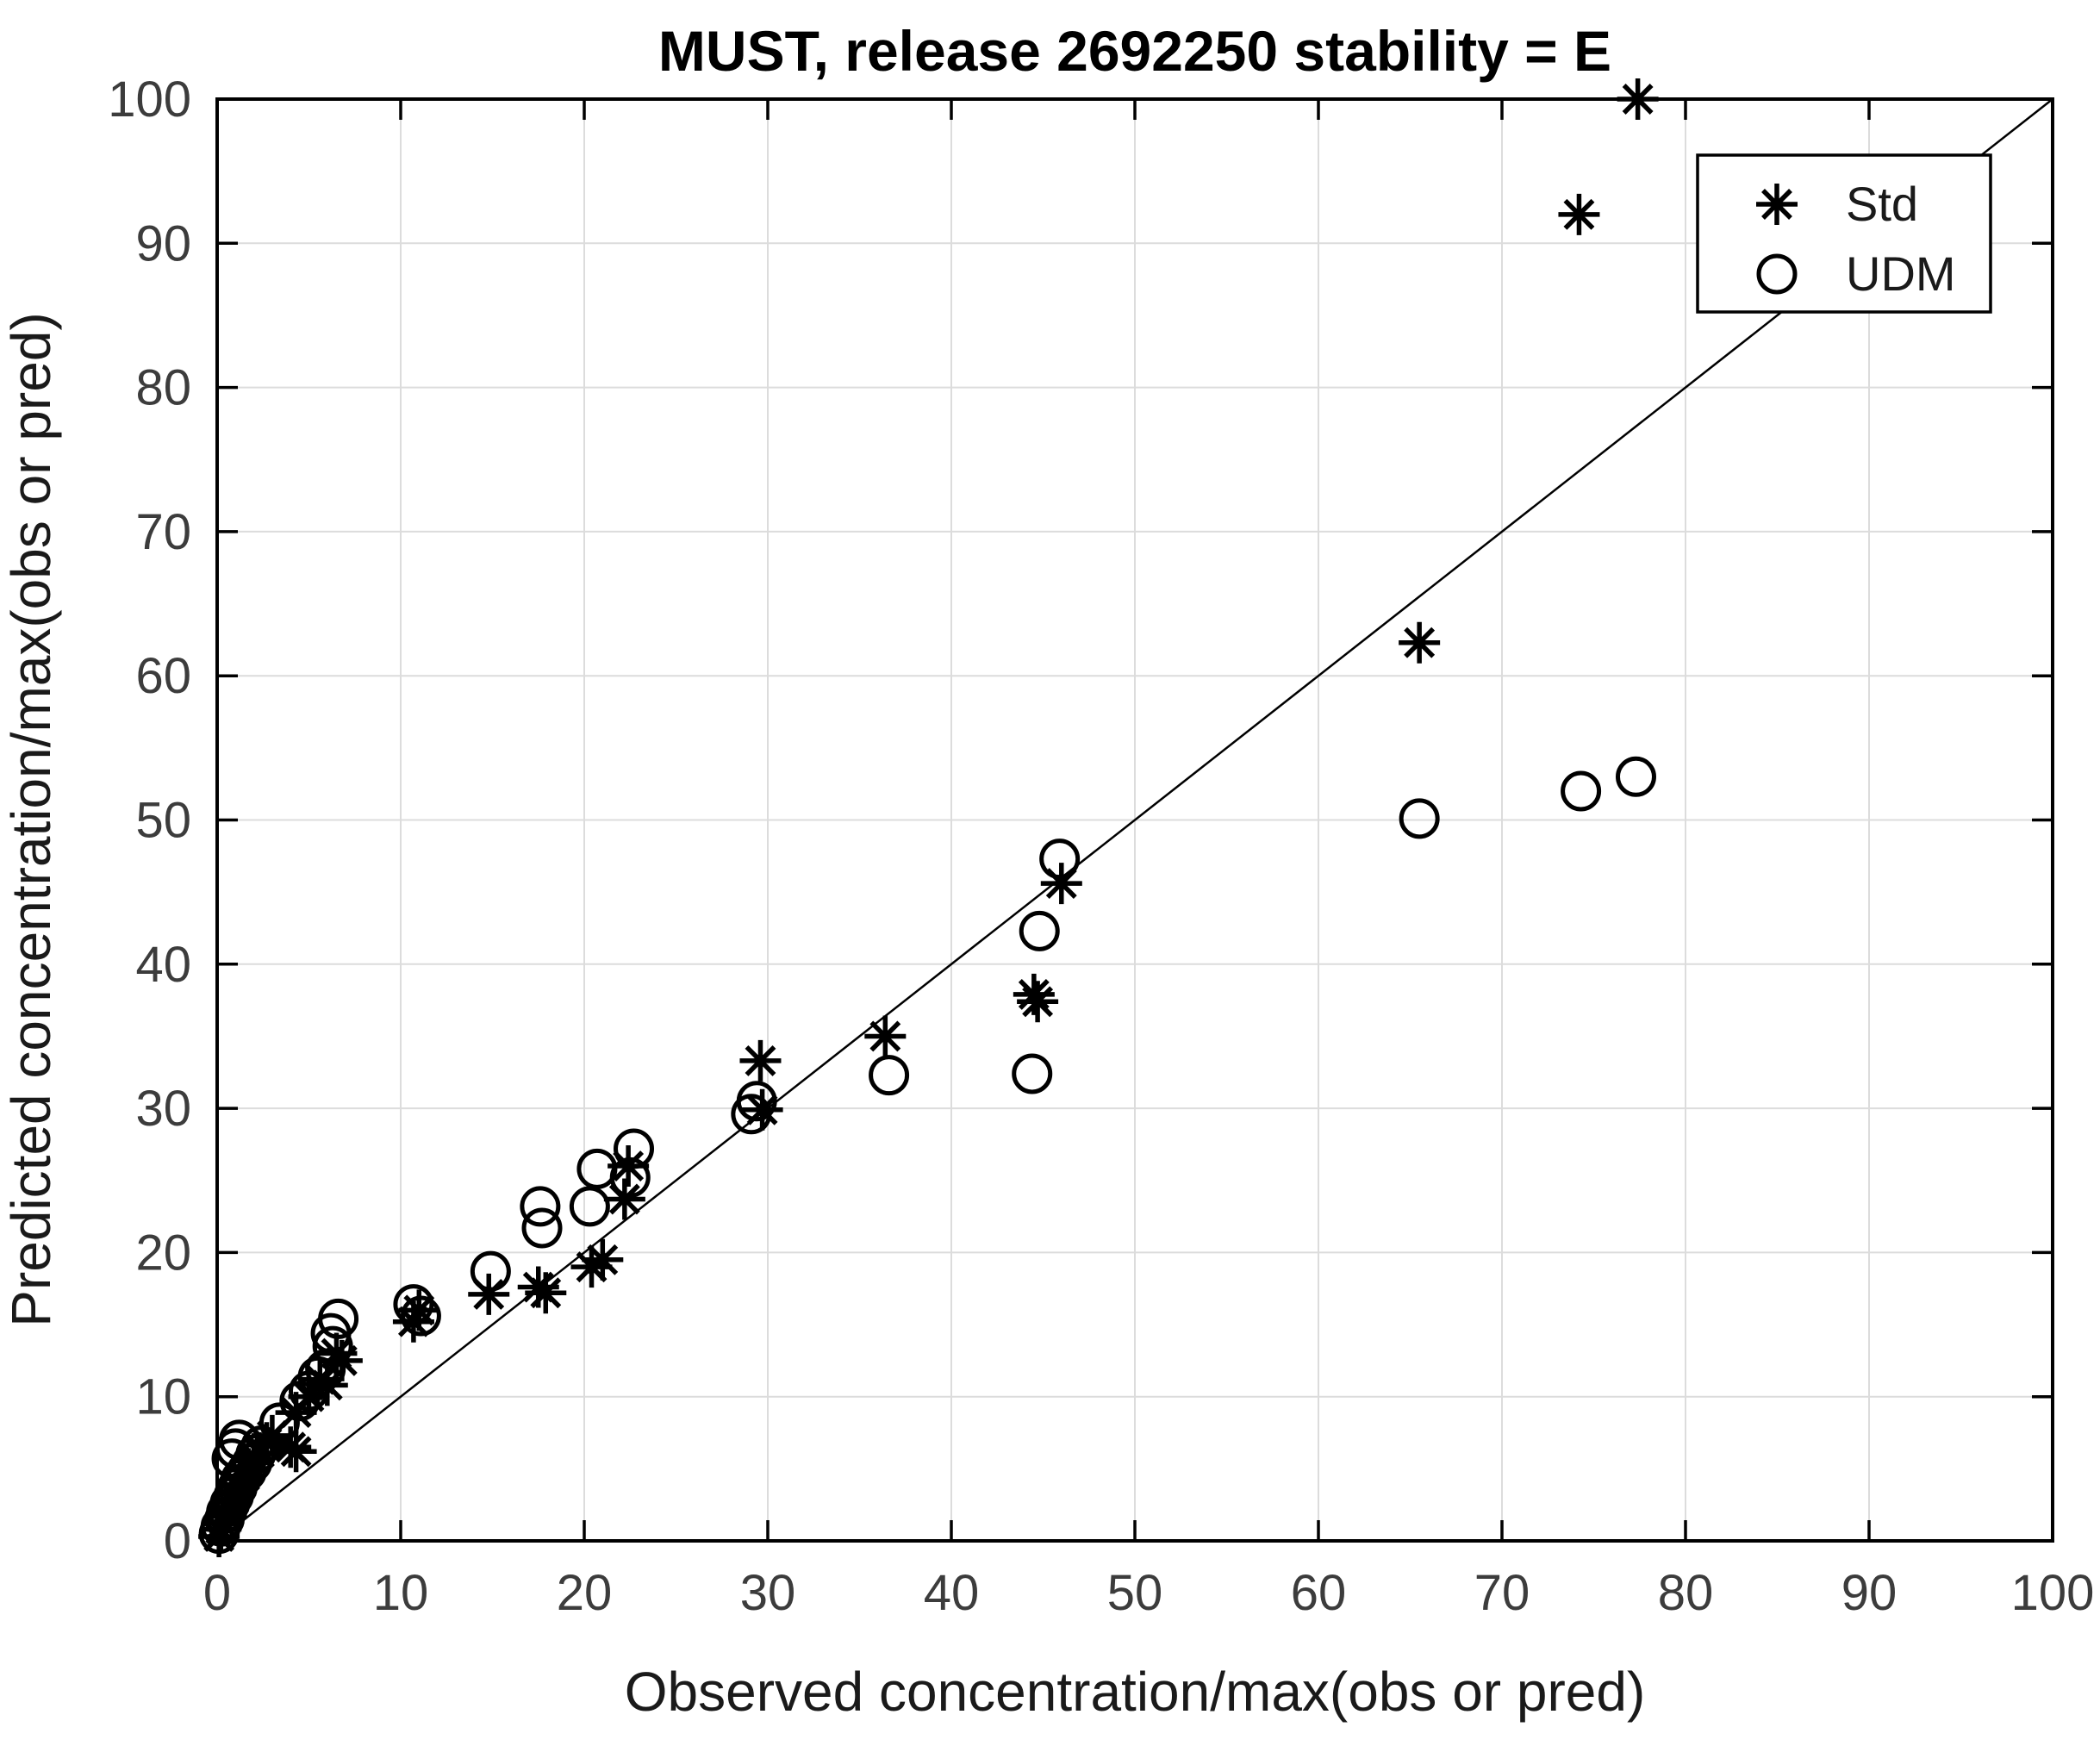 The width and height of the screenshot is (2100, 1752). What do you see at coordinates (1134, 51) in the screenshot?
I see `chart-title: MUST, release 2692250 stability = E` at bounding box center [1134, 51].